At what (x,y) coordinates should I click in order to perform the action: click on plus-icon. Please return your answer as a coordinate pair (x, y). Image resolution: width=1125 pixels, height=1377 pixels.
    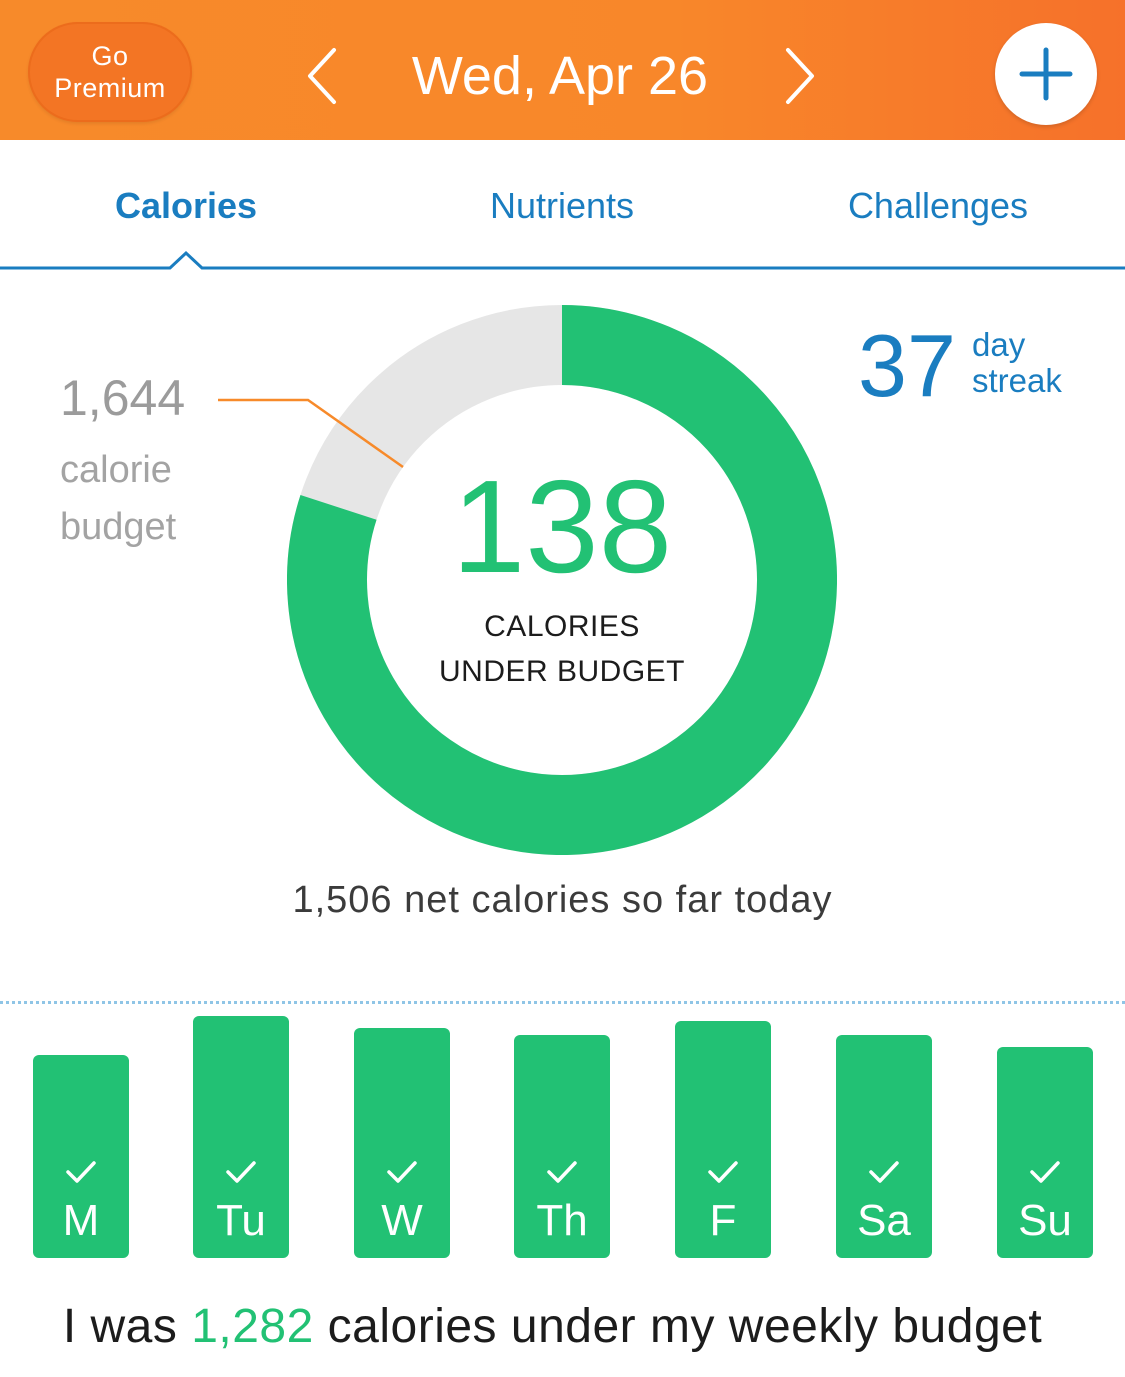
    Looking at the image, I should click on (1046, 74).